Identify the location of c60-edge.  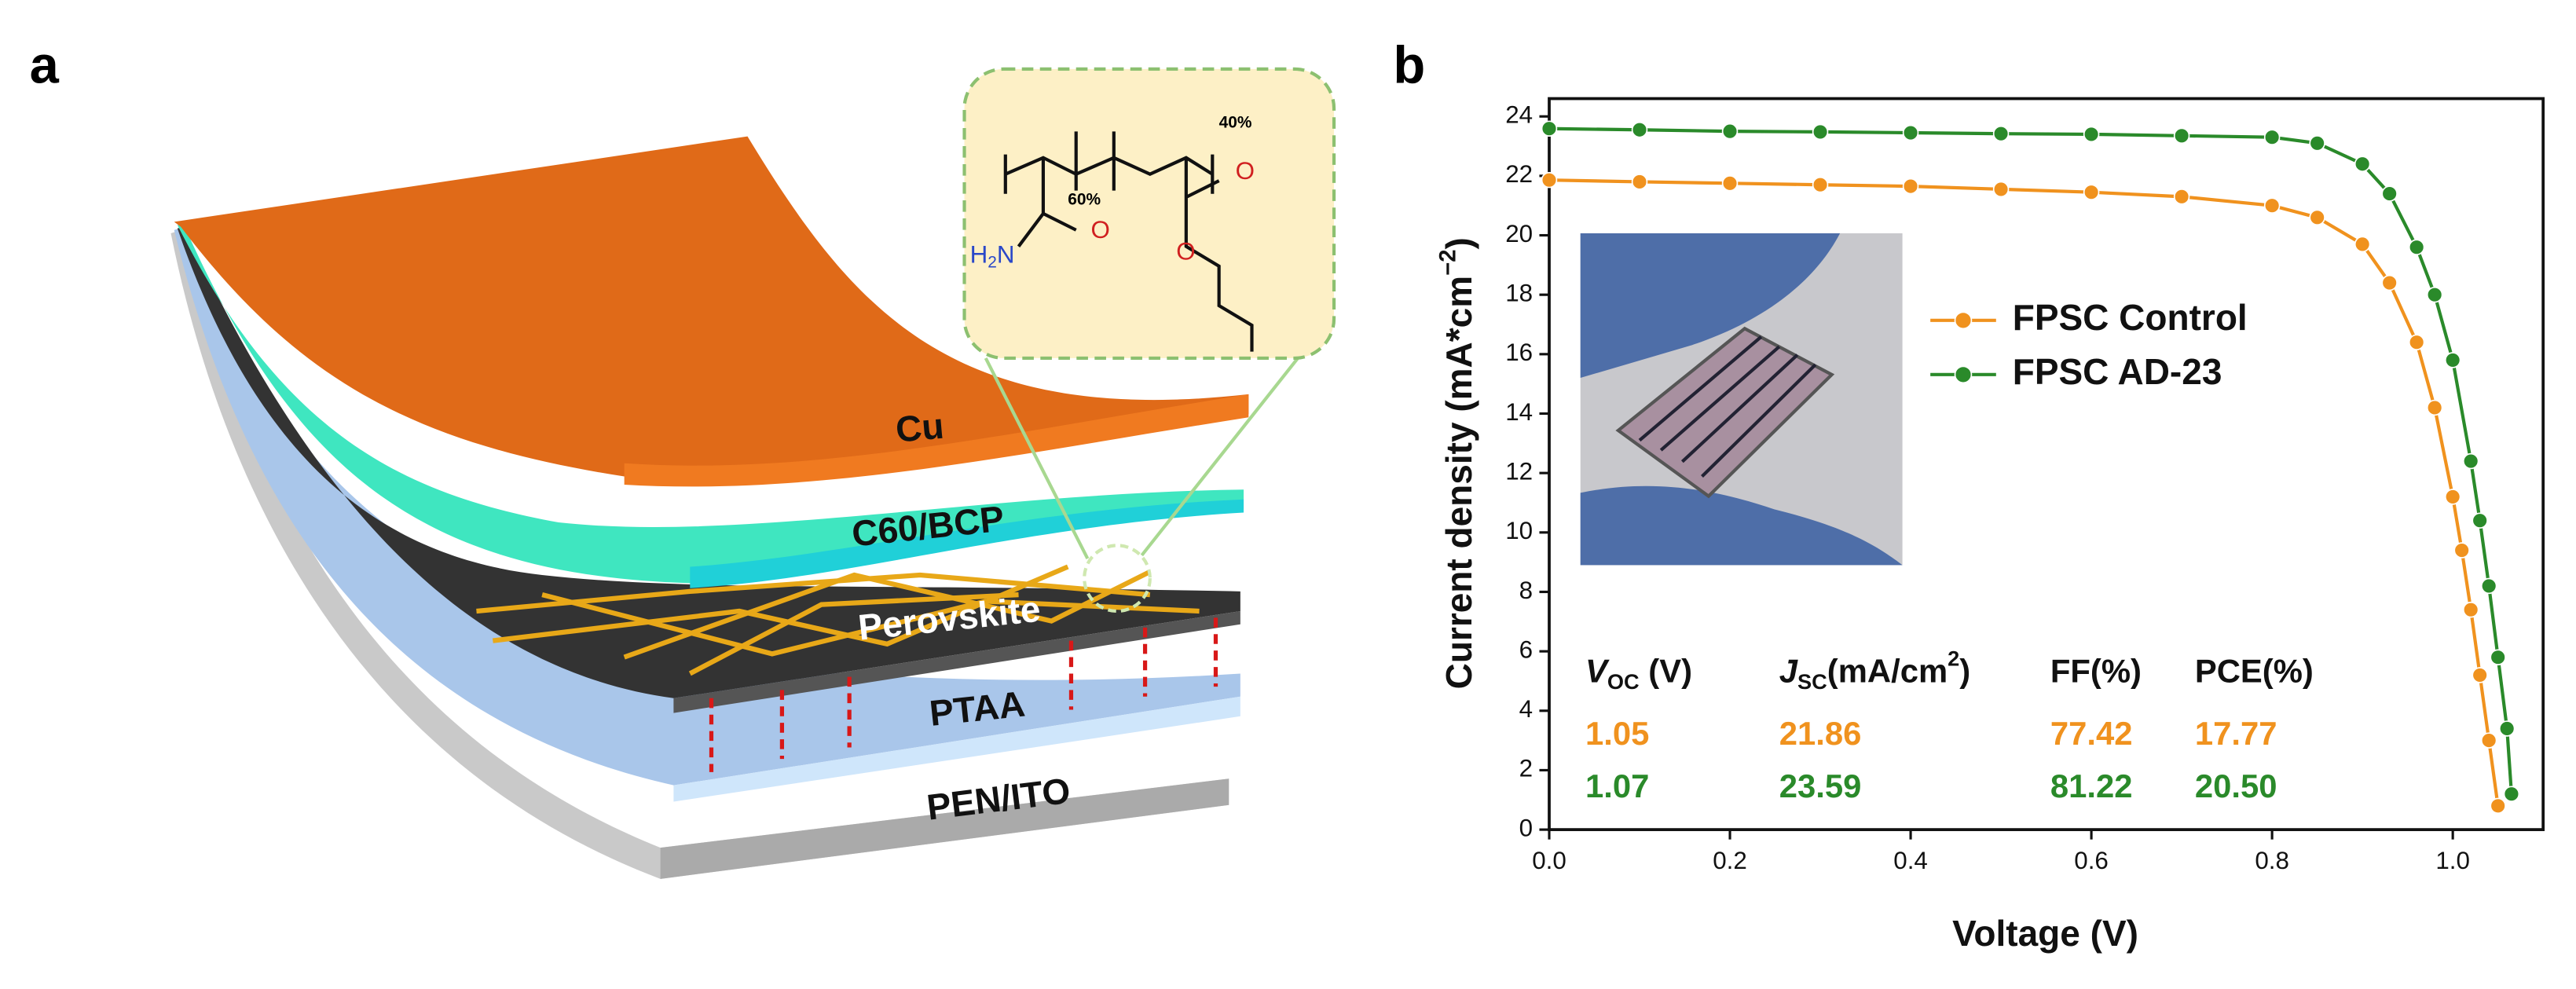
(967, 543).